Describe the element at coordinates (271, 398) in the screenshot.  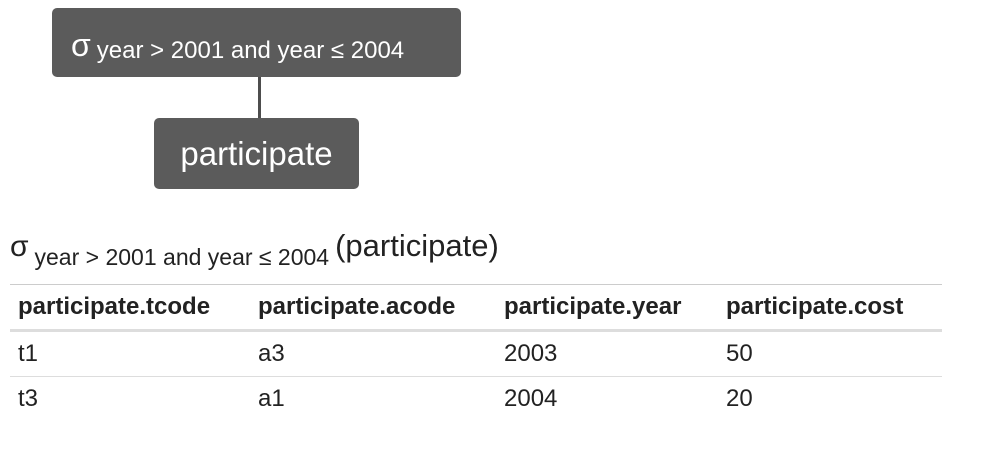
I see `table-cell: a1` at that location.